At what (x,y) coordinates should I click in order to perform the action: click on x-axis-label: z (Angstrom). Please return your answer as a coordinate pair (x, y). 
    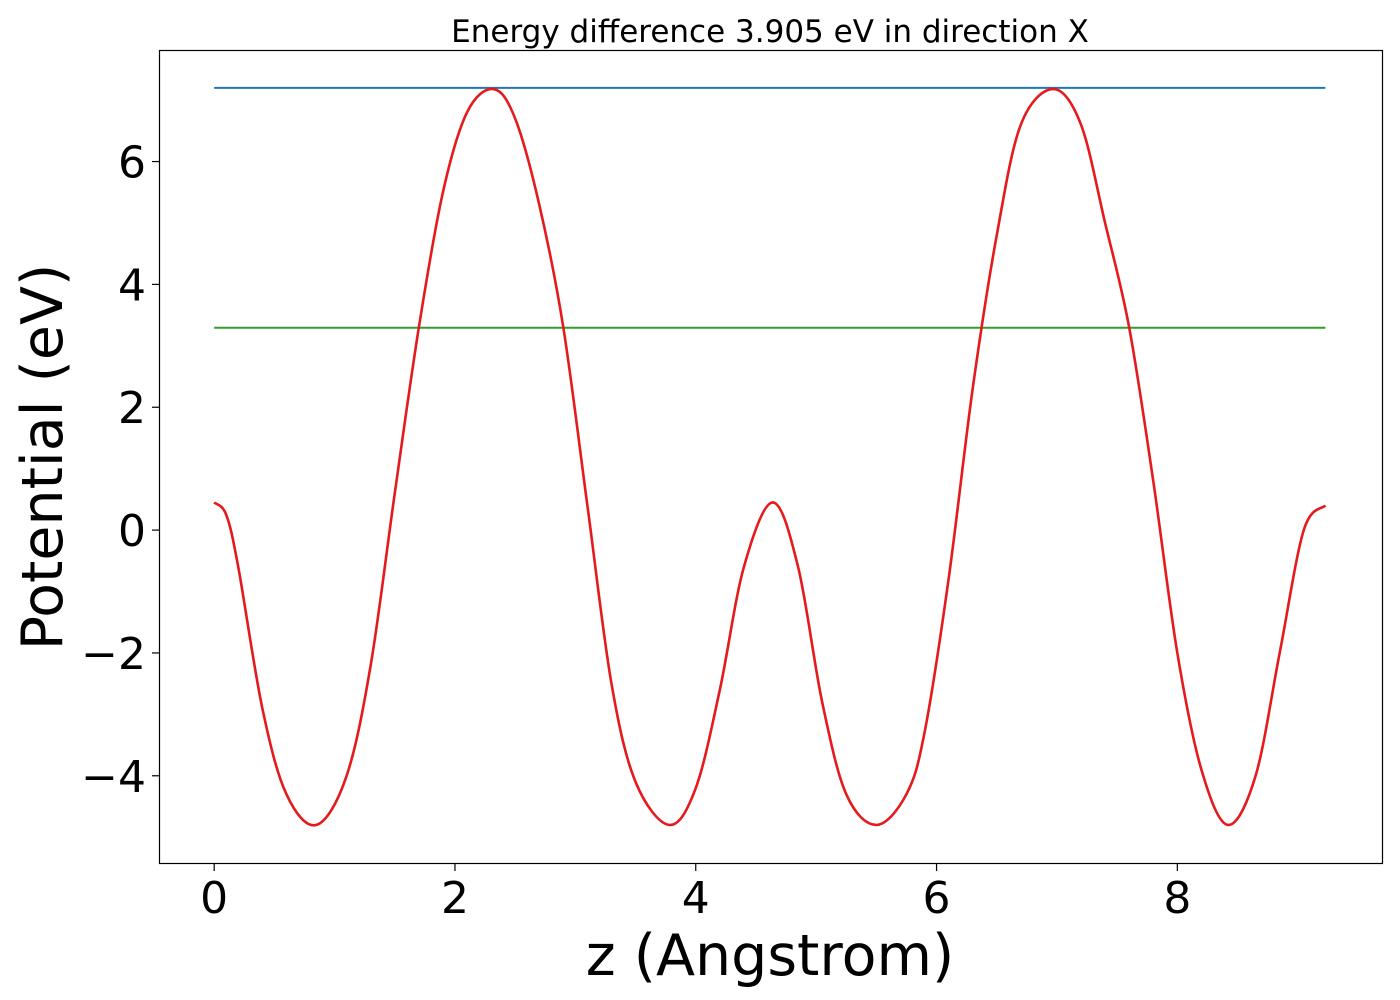
    Looking at the image, I should click on (770, 956).